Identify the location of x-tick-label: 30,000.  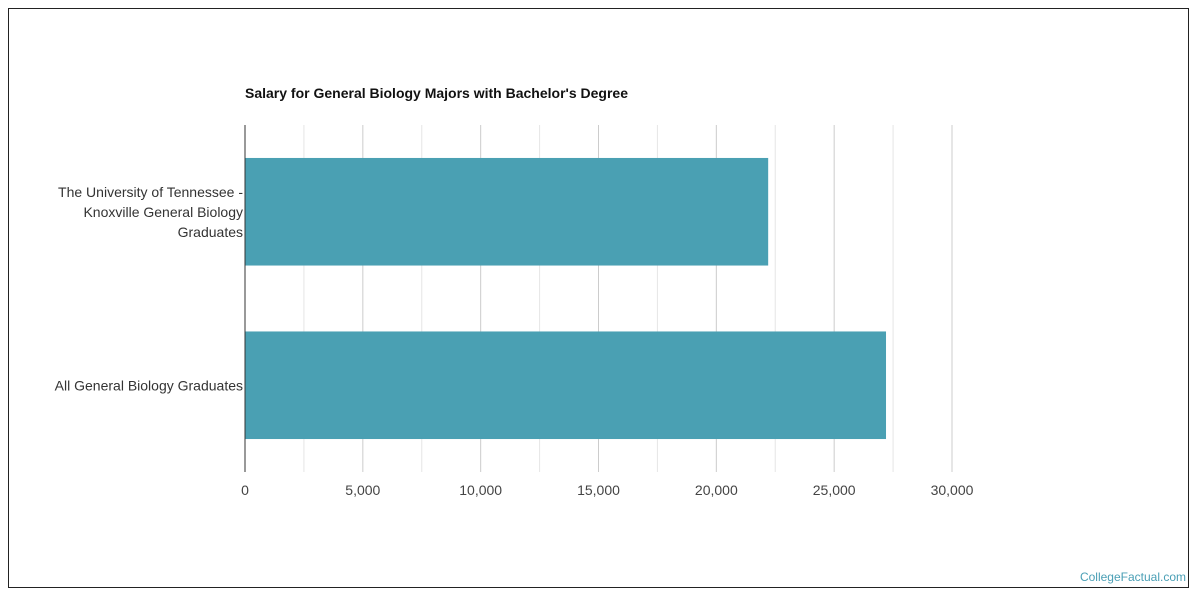
(952, 490).